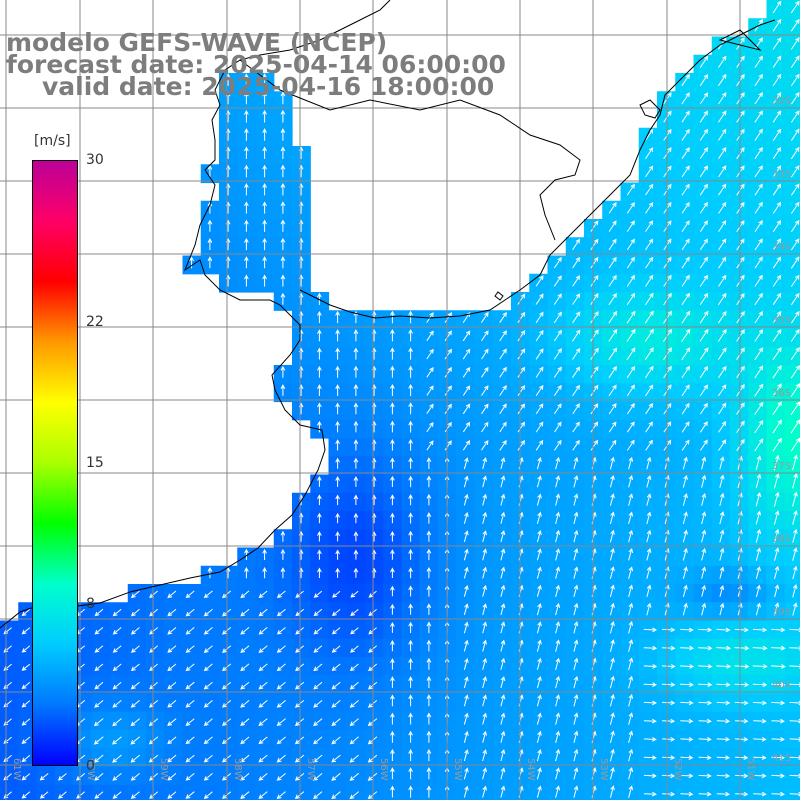  Describe the element at coordinates (163, 769) in the screenshot. I see `longitude-label: 59W` at that location.